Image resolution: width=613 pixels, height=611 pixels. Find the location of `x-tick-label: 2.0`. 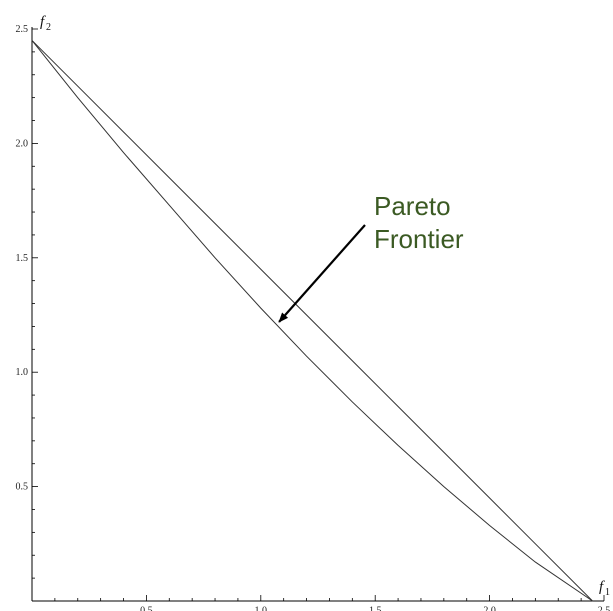

x-tick-label: 2.0 is located at coordinates (489, 608).